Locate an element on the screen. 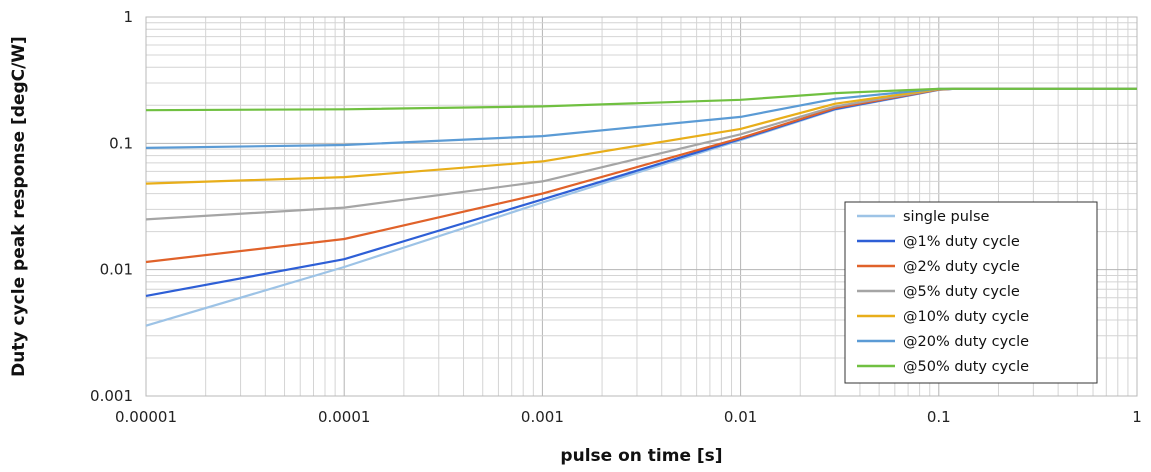 This screenshot has height=472, width=1151. y-tick-label: 0.001 is located at coordinates (111, 396).